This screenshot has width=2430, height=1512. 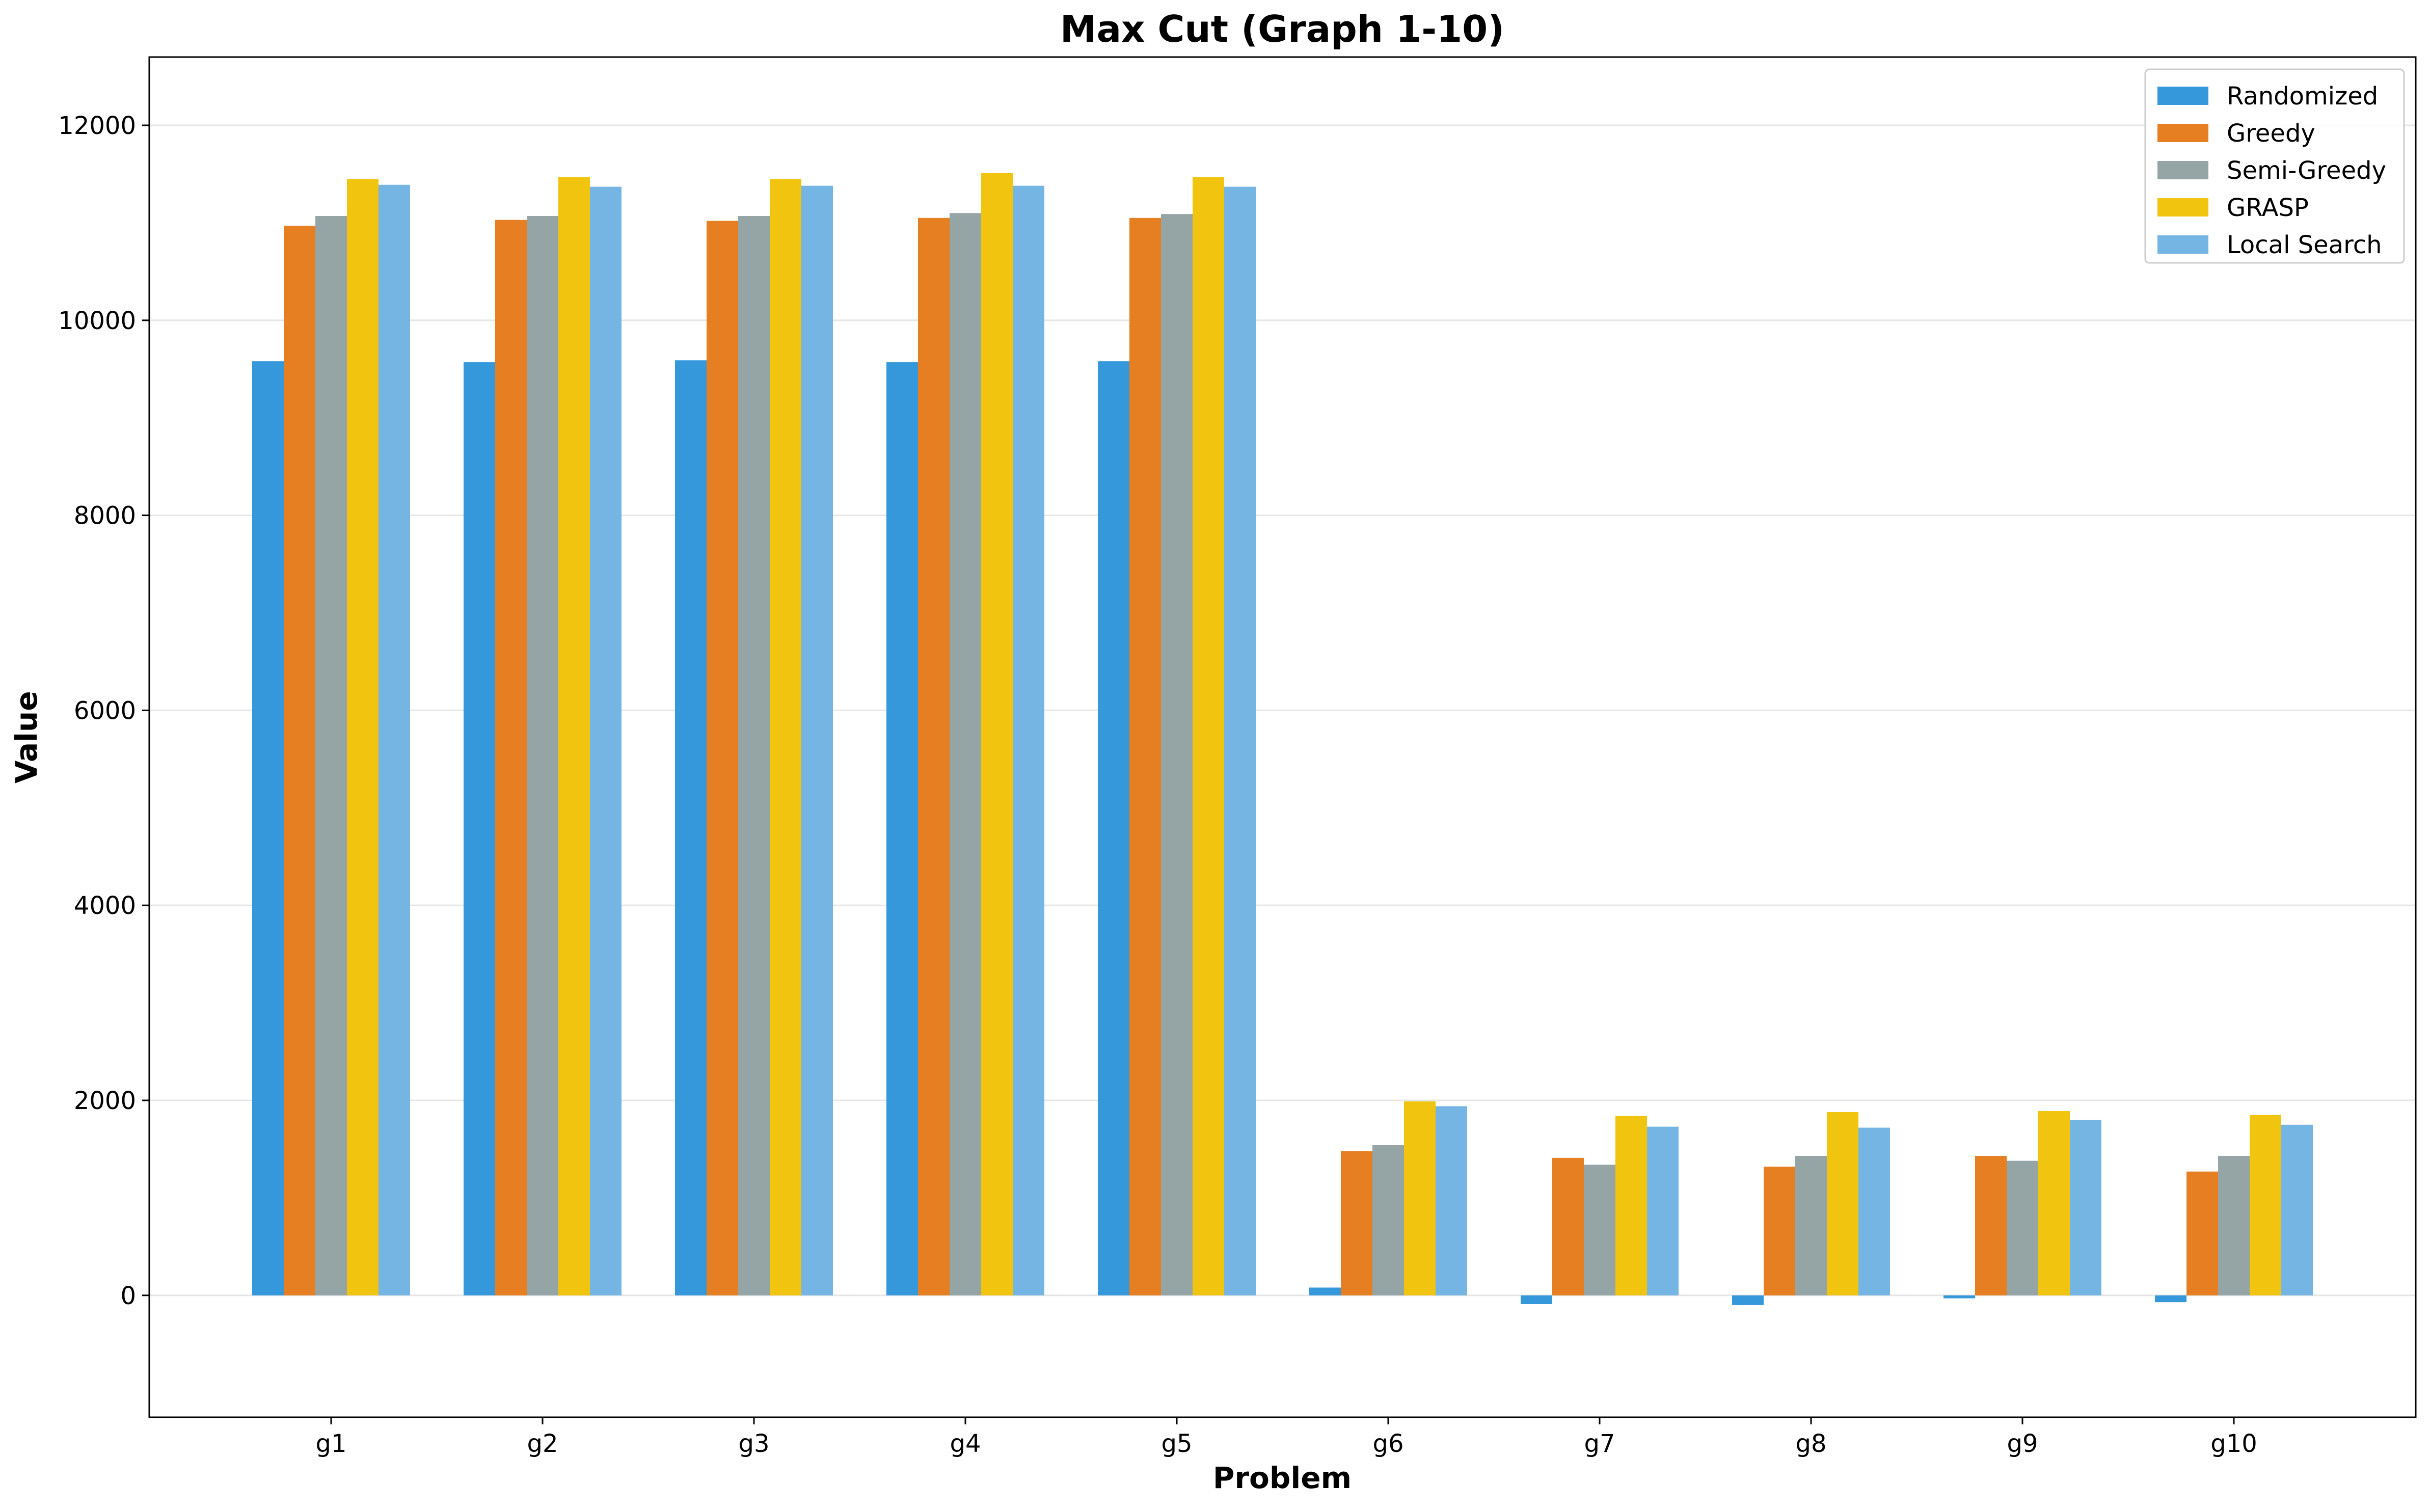 What do you see at coordinates (97, 126) in the screenshot?
I see `y-tick-label: 12000` at bounding box center [97, 126].